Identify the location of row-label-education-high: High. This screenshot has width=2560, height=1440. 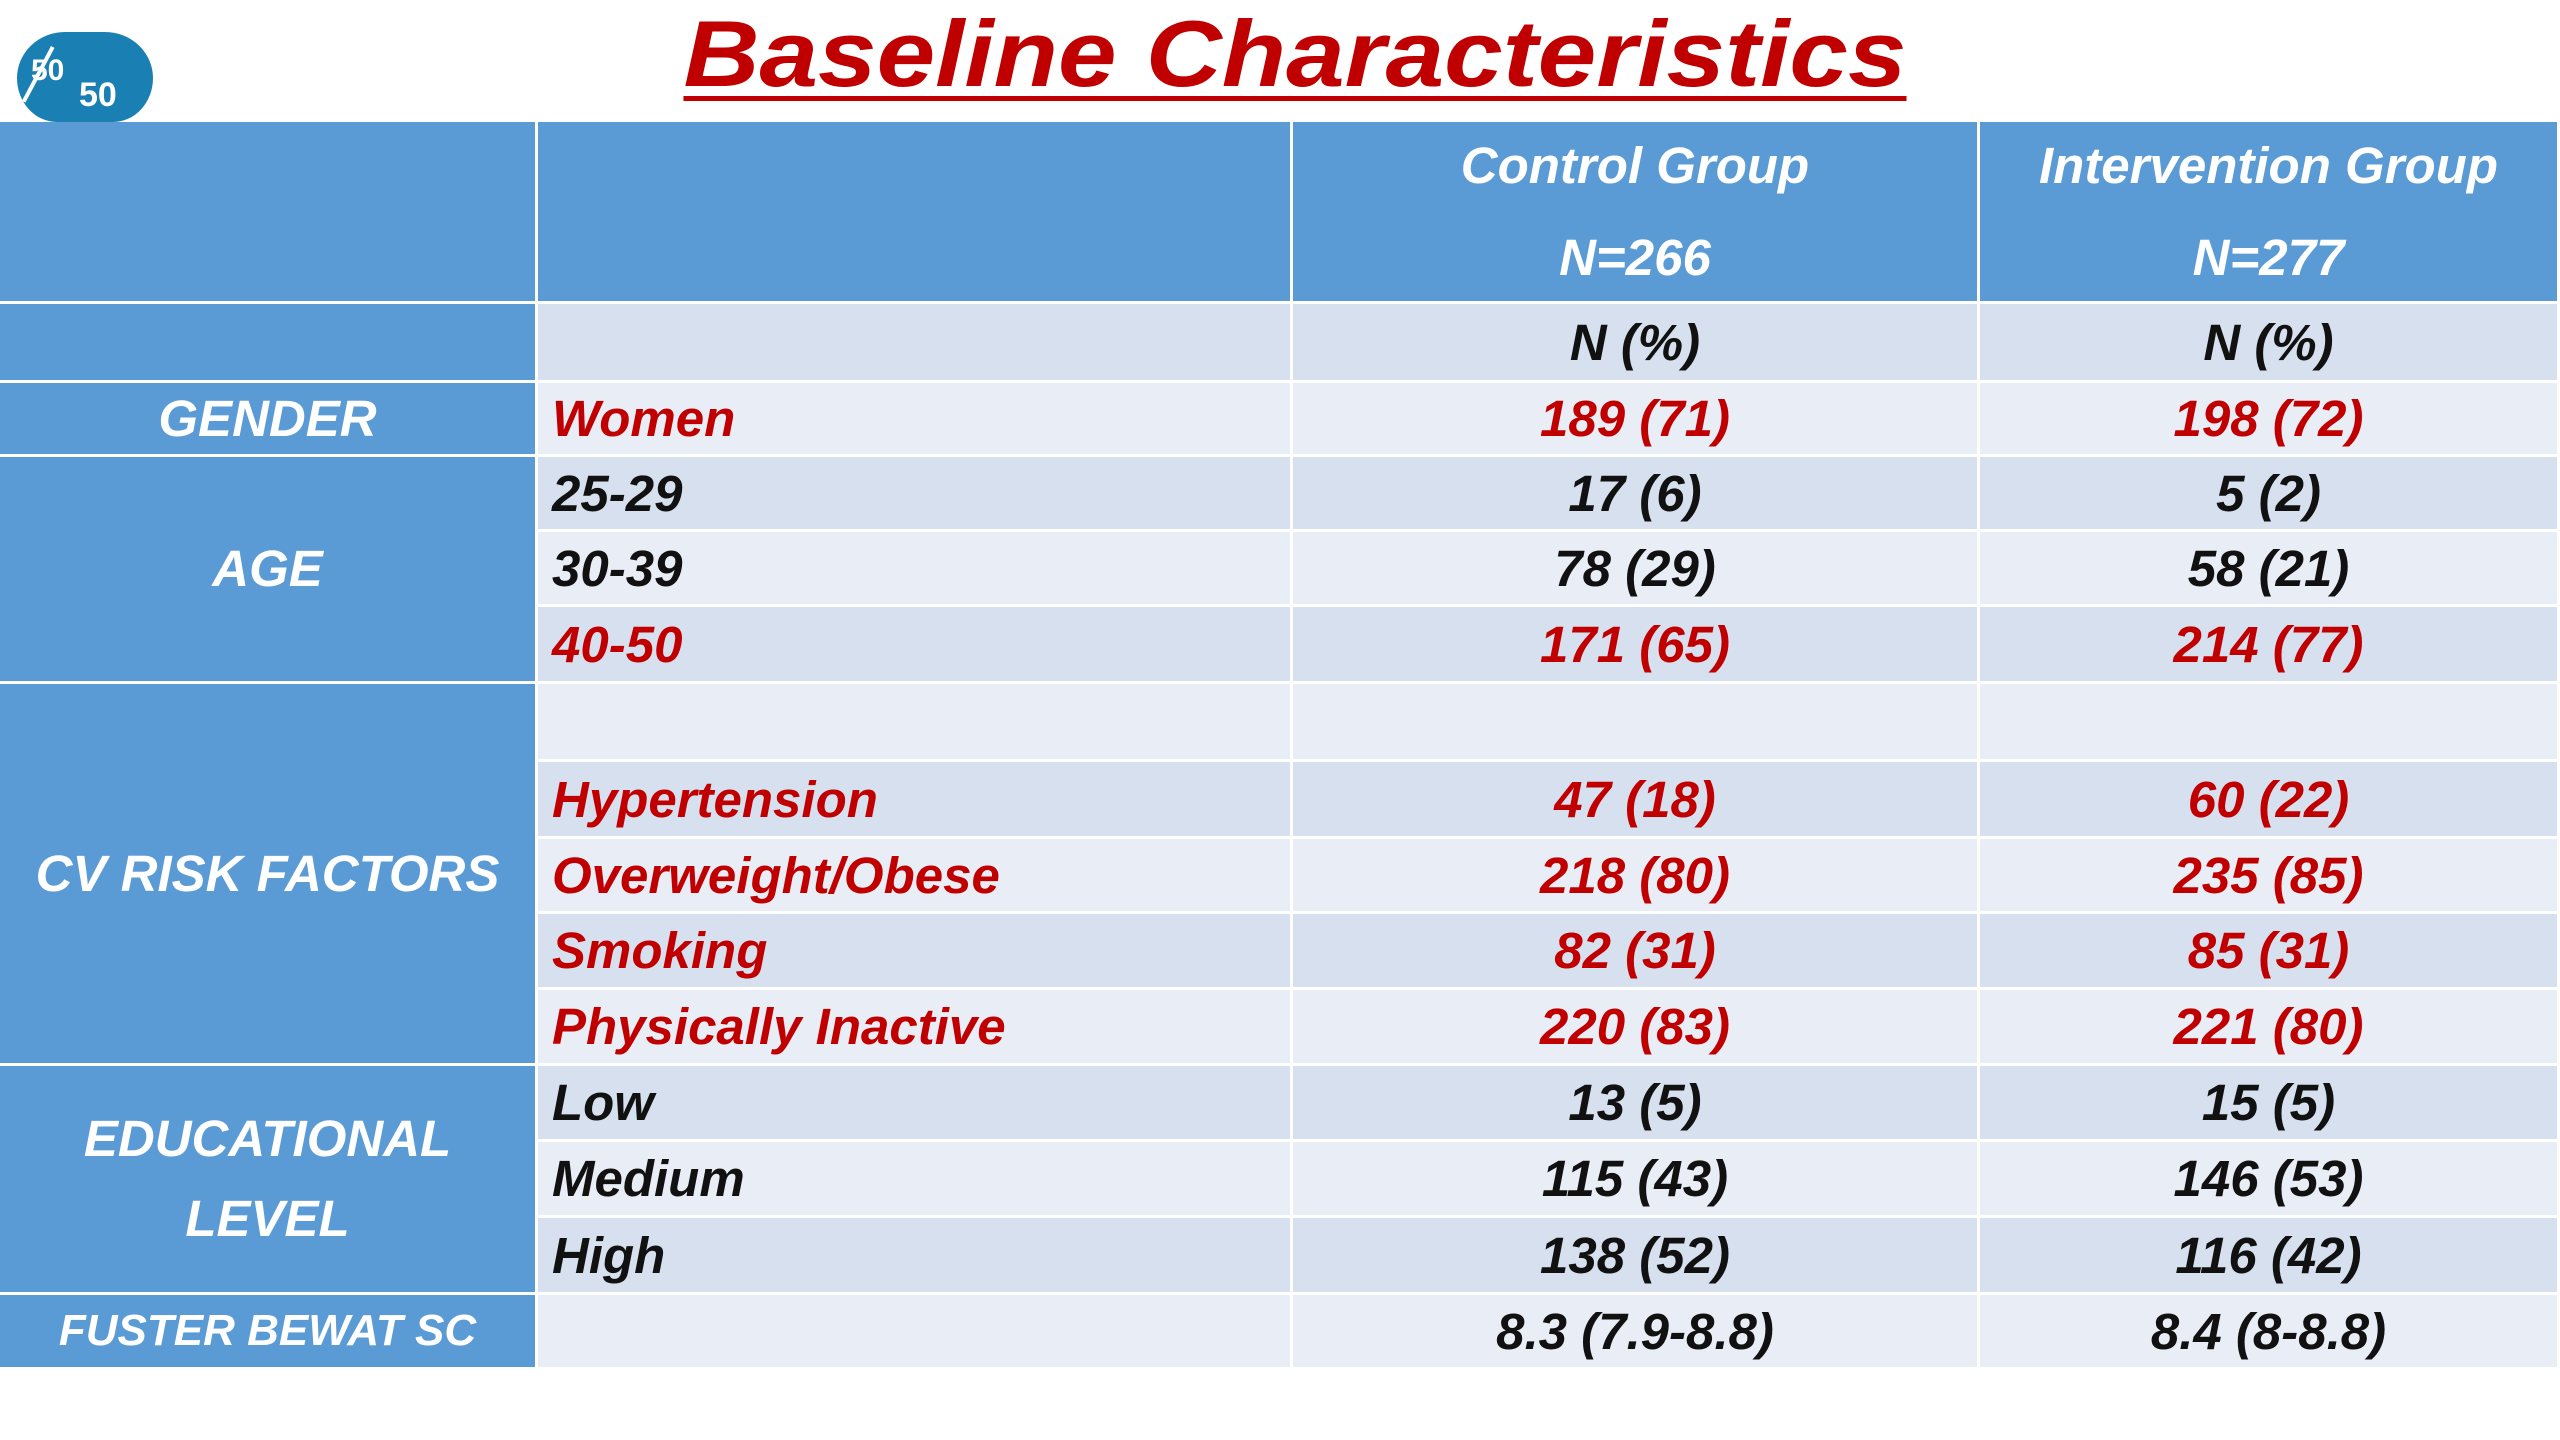
(915, 1256).